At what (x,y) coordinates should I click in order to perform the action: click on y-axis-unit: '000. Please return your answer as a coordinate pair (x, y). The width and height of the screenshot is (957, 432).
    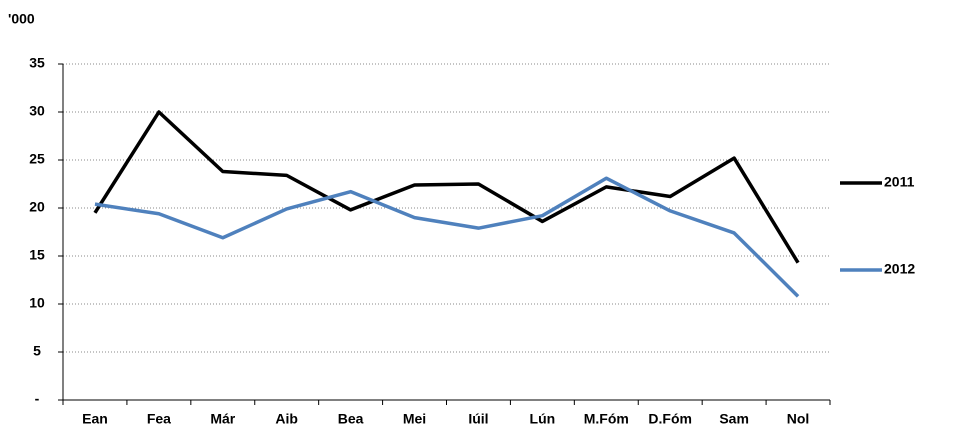
    Looking at the image, I should click on (21, 19).